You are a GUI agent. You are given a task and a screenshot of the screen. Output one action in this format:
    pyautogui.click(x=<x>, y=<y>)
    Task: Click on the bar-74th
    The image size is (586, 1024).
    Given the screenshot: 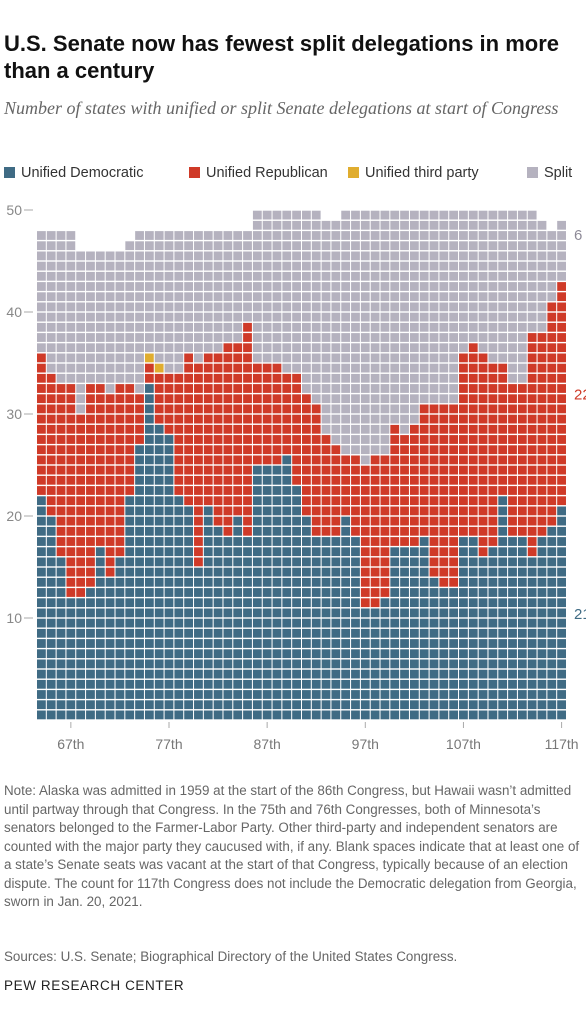 What is the action you would take?
    pyautogui.click(x=139, y=475)
    